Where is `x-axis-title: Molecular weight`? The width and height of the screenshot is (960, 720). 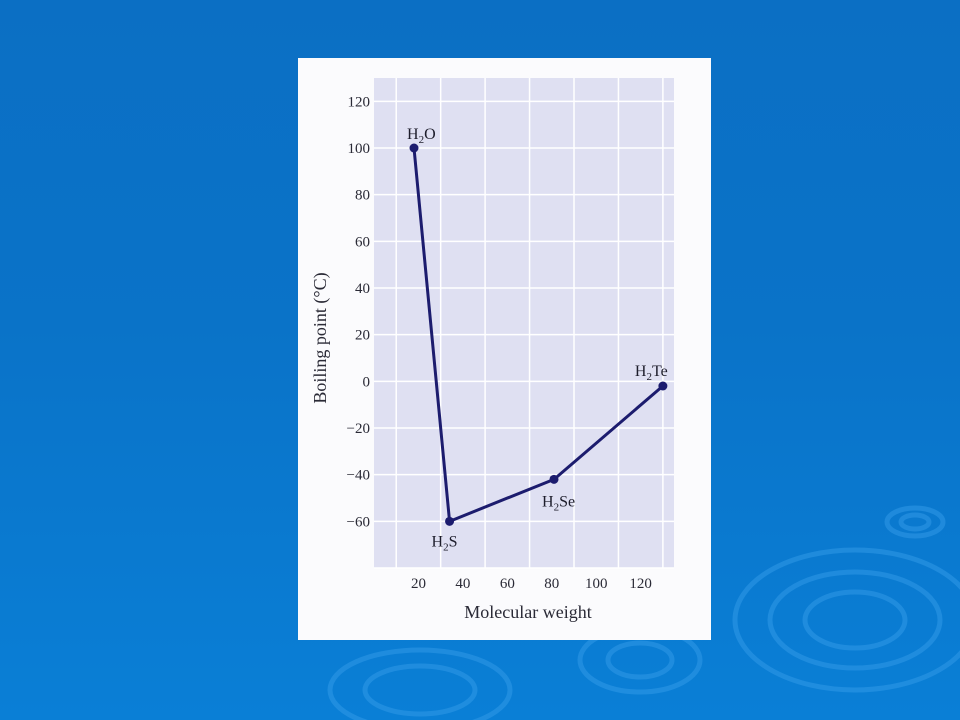
x-axis-title: Molecular weight is located at coordinates (527, 612).